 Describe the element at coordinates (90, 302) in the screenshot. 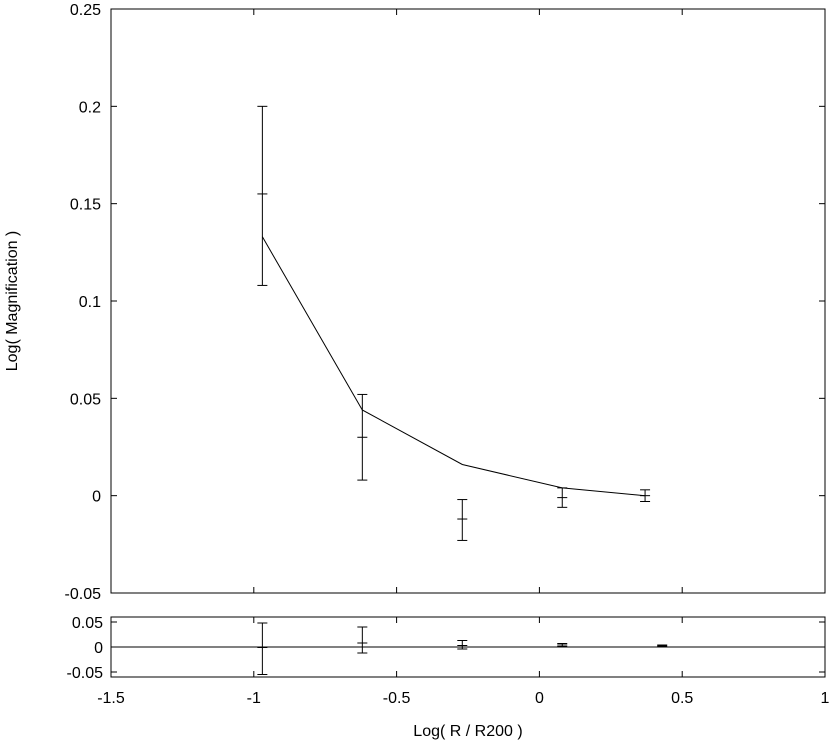

I see `y-tick-label: 0.1` at that location.